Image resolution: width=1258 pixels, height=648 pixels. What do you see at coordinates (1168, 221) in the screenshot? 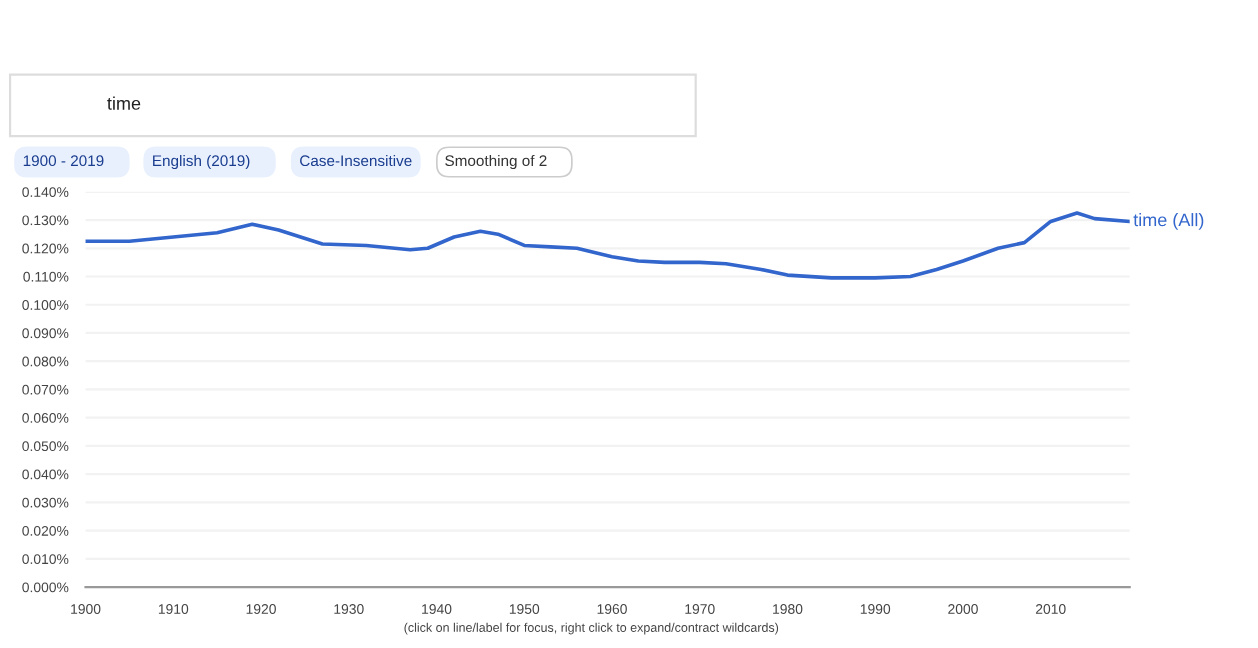
I see `series-label: time (All)` at bounding box center [1168, 221].